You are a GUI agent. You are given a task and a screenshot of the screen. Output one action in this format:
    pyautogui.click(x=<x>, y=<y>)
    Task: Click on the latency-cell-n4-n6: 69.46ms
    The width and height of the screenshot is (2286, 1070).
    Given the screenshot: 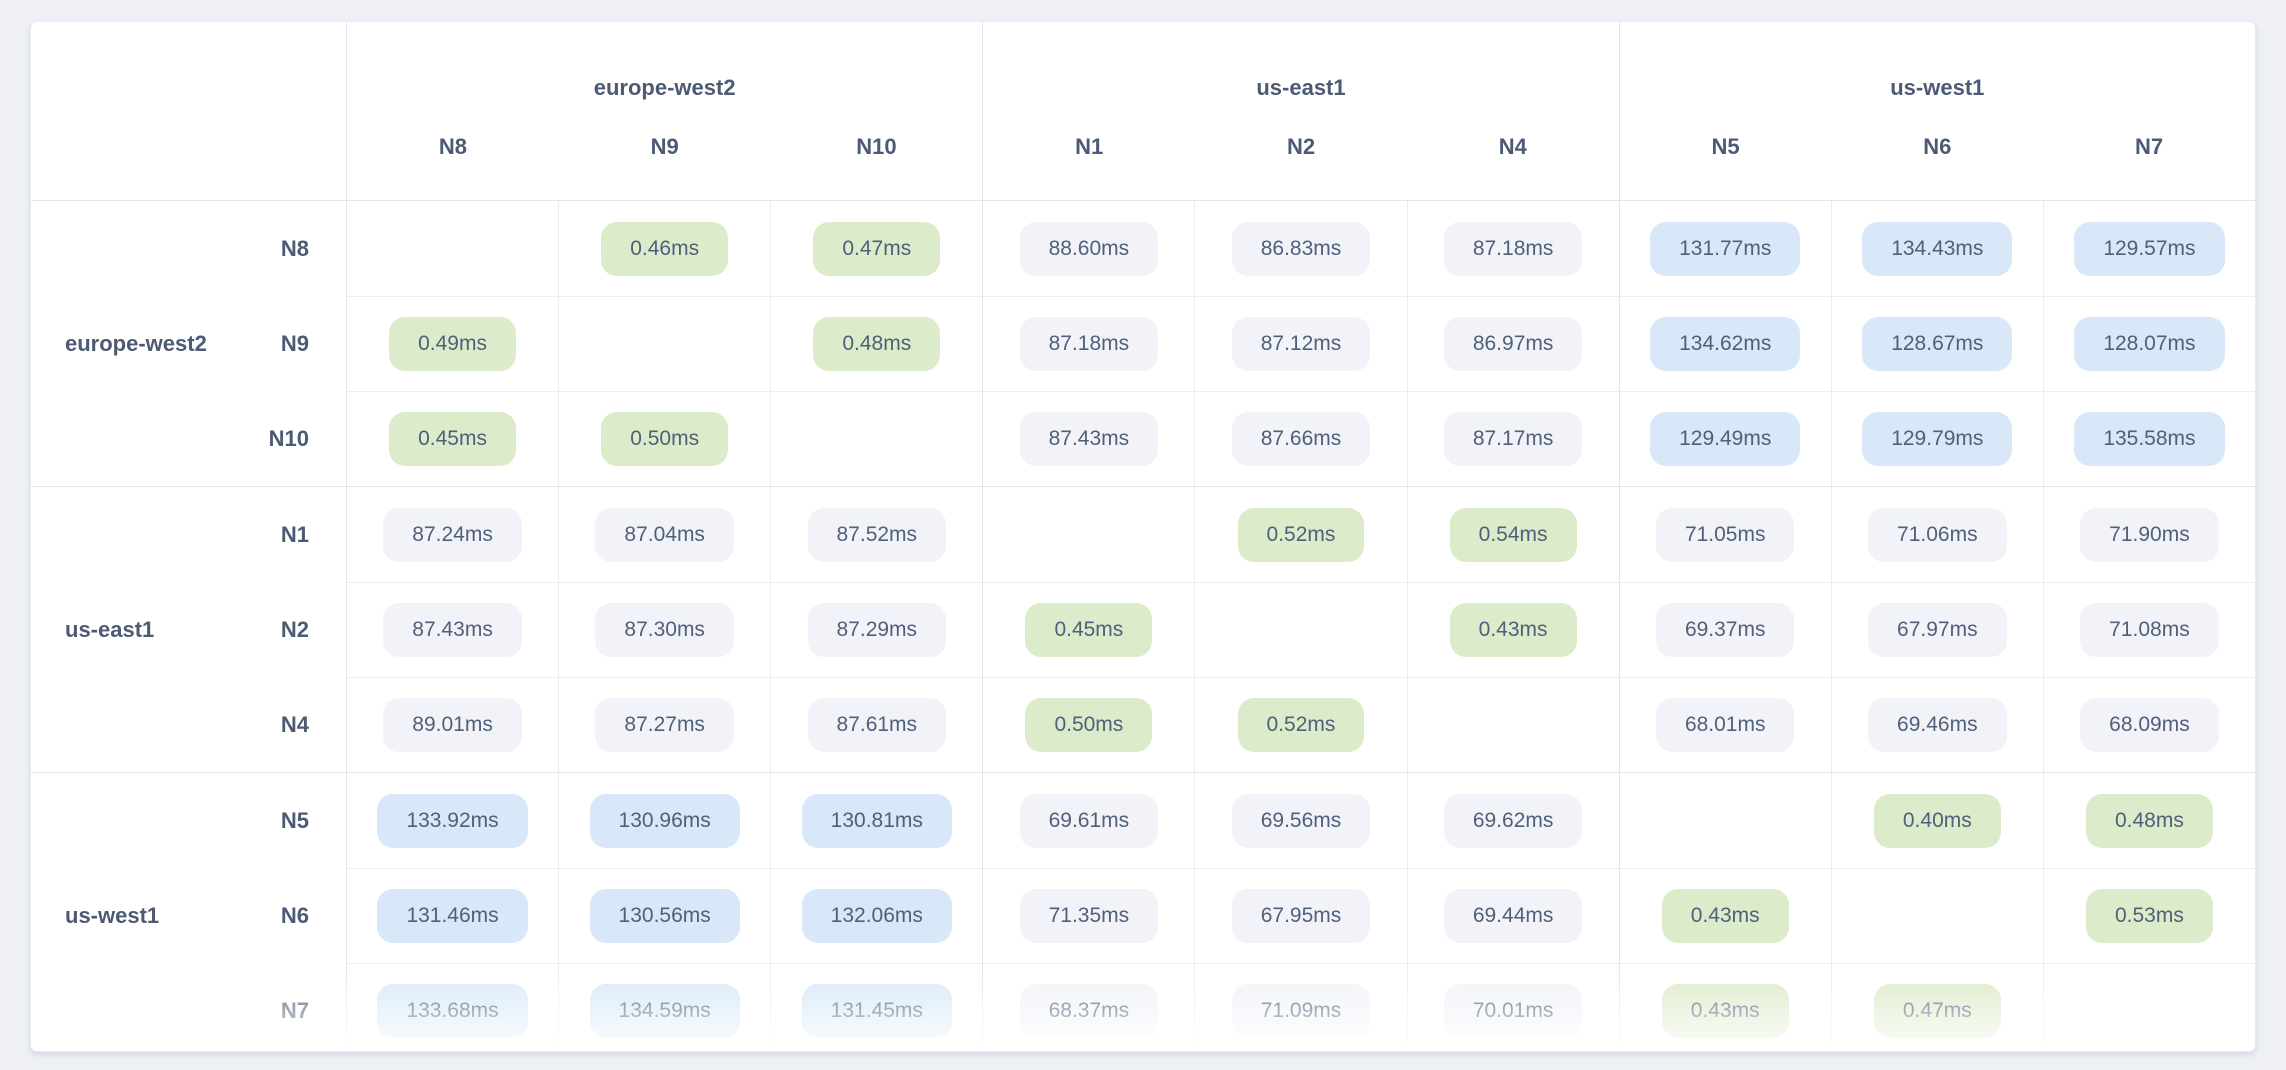 What is the action you would take?
    pyautogui.click(x=1938, y=725)
    